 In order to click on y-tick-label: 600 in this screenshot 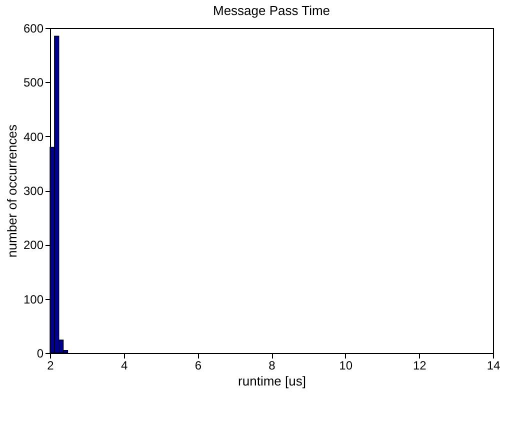, I will do `click(33, 29)`.